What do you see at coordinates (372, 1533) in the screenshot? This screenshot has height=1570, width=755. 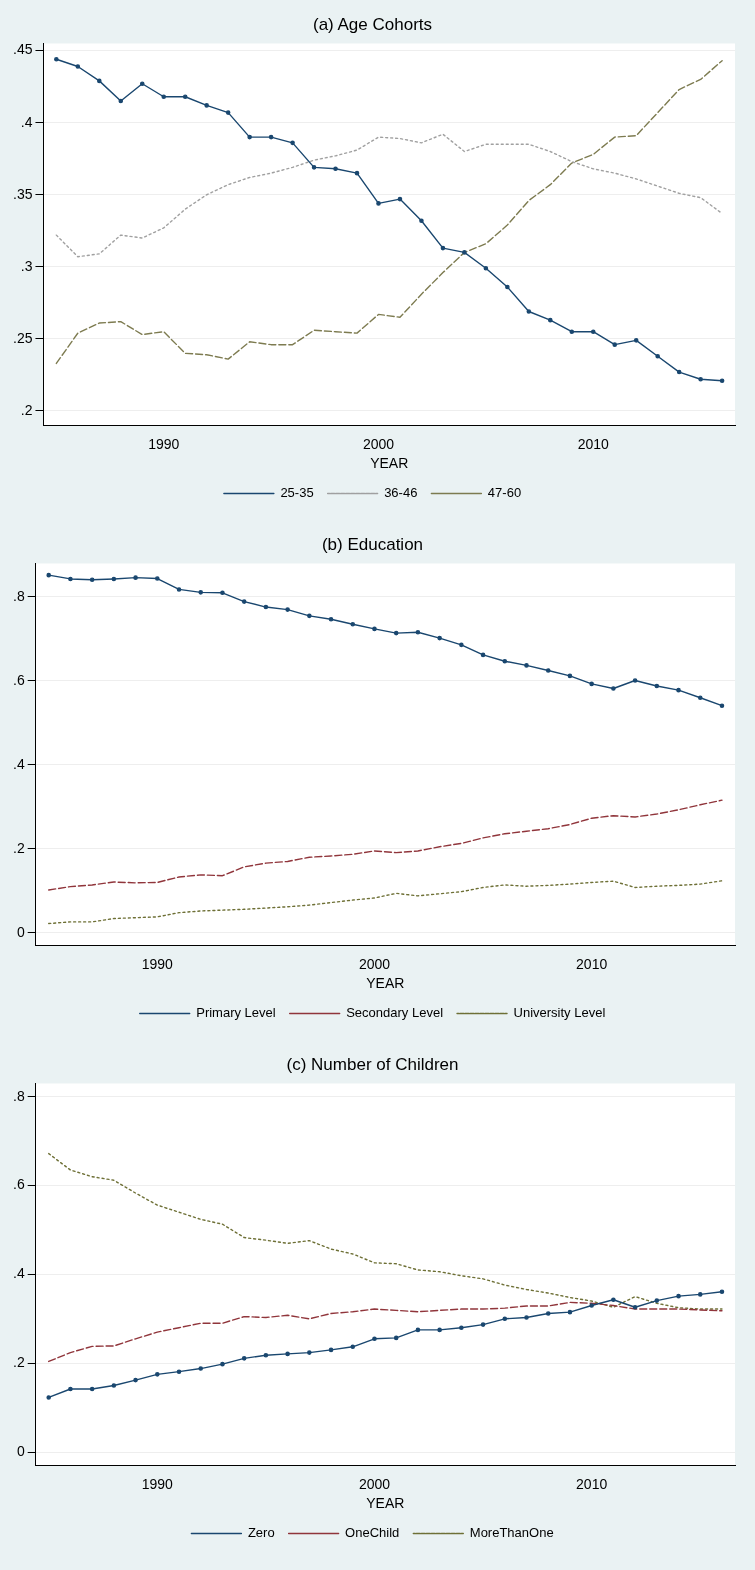 I see `legend-label: OneChild` at bounding box center [372, 1533].